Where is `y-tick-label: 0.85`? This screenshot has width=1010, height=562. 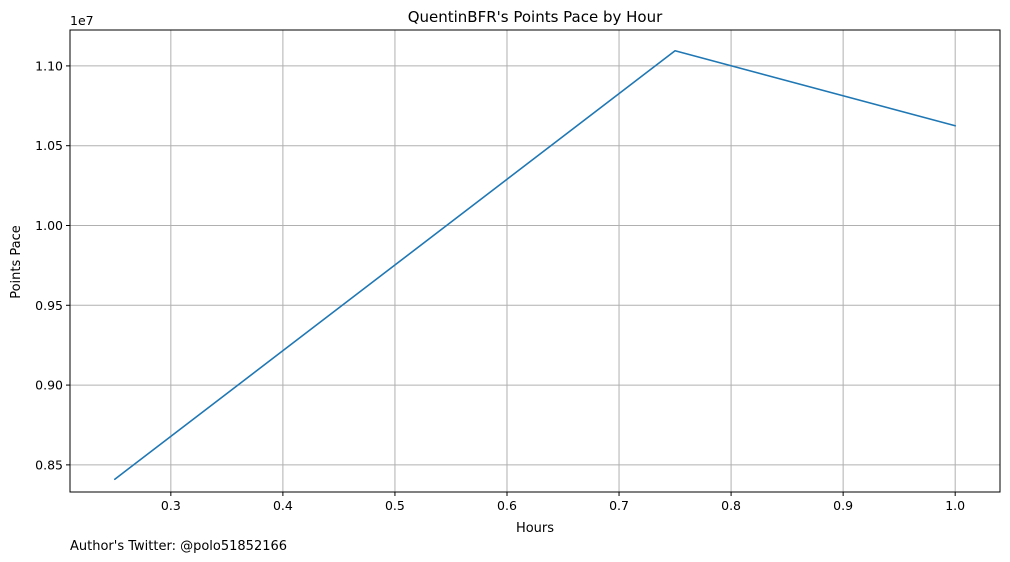 y-tick-label: 0.85 is located at coordinates (49, 464).